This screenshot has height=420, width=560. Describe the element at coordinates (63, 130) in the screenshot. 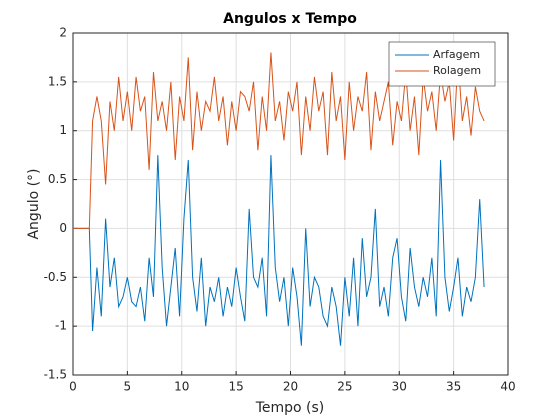

I see `y-tick-label: 1` at that location.